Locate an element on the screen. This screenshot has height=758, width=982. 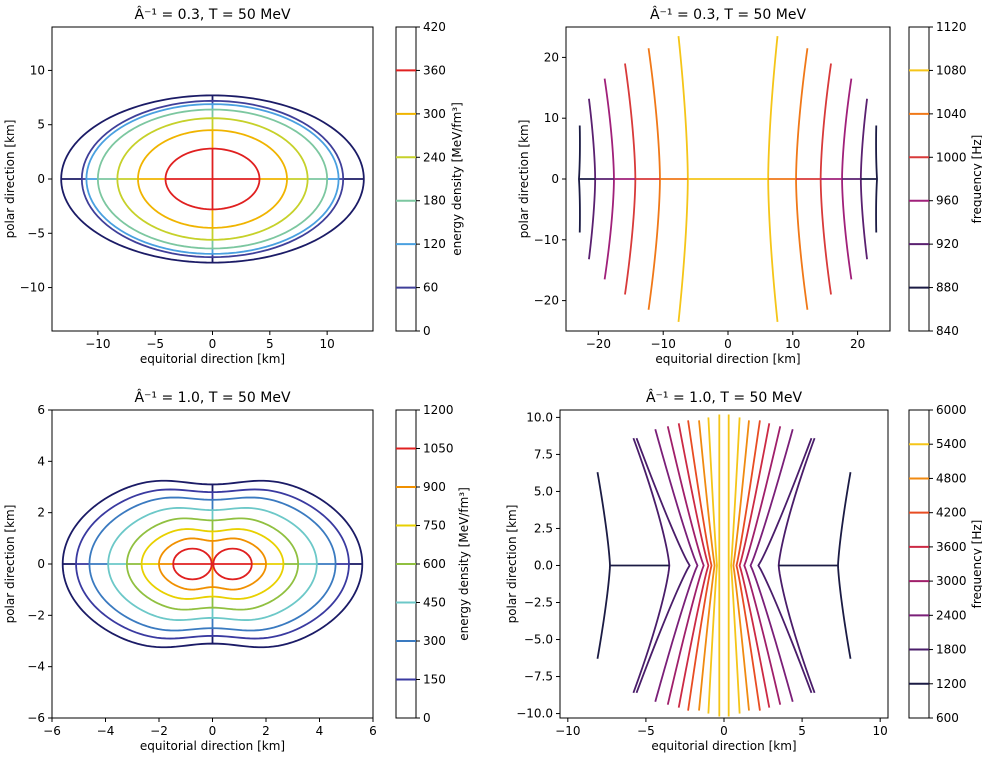
colorbar-tick-label: 60 is located at coordinates (430, 288).